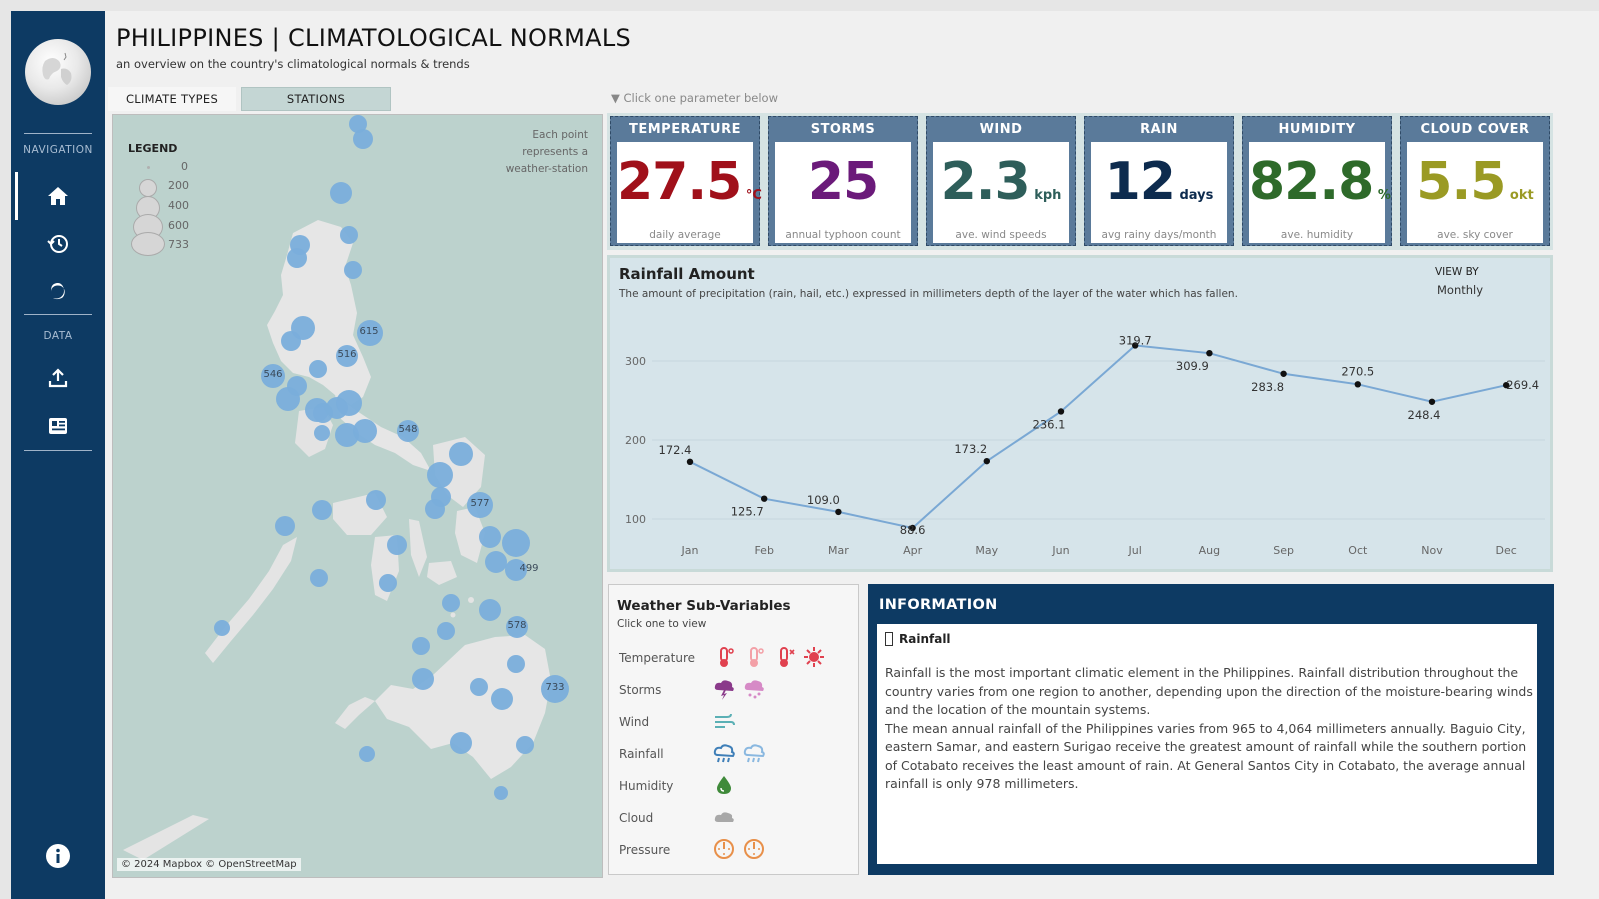 This screenshot has width=1599, height=899. What do you see at coordinates (679, 182) in the screenshot?
I see `kpi-number: 27.5` at bounding box center [679, 182].